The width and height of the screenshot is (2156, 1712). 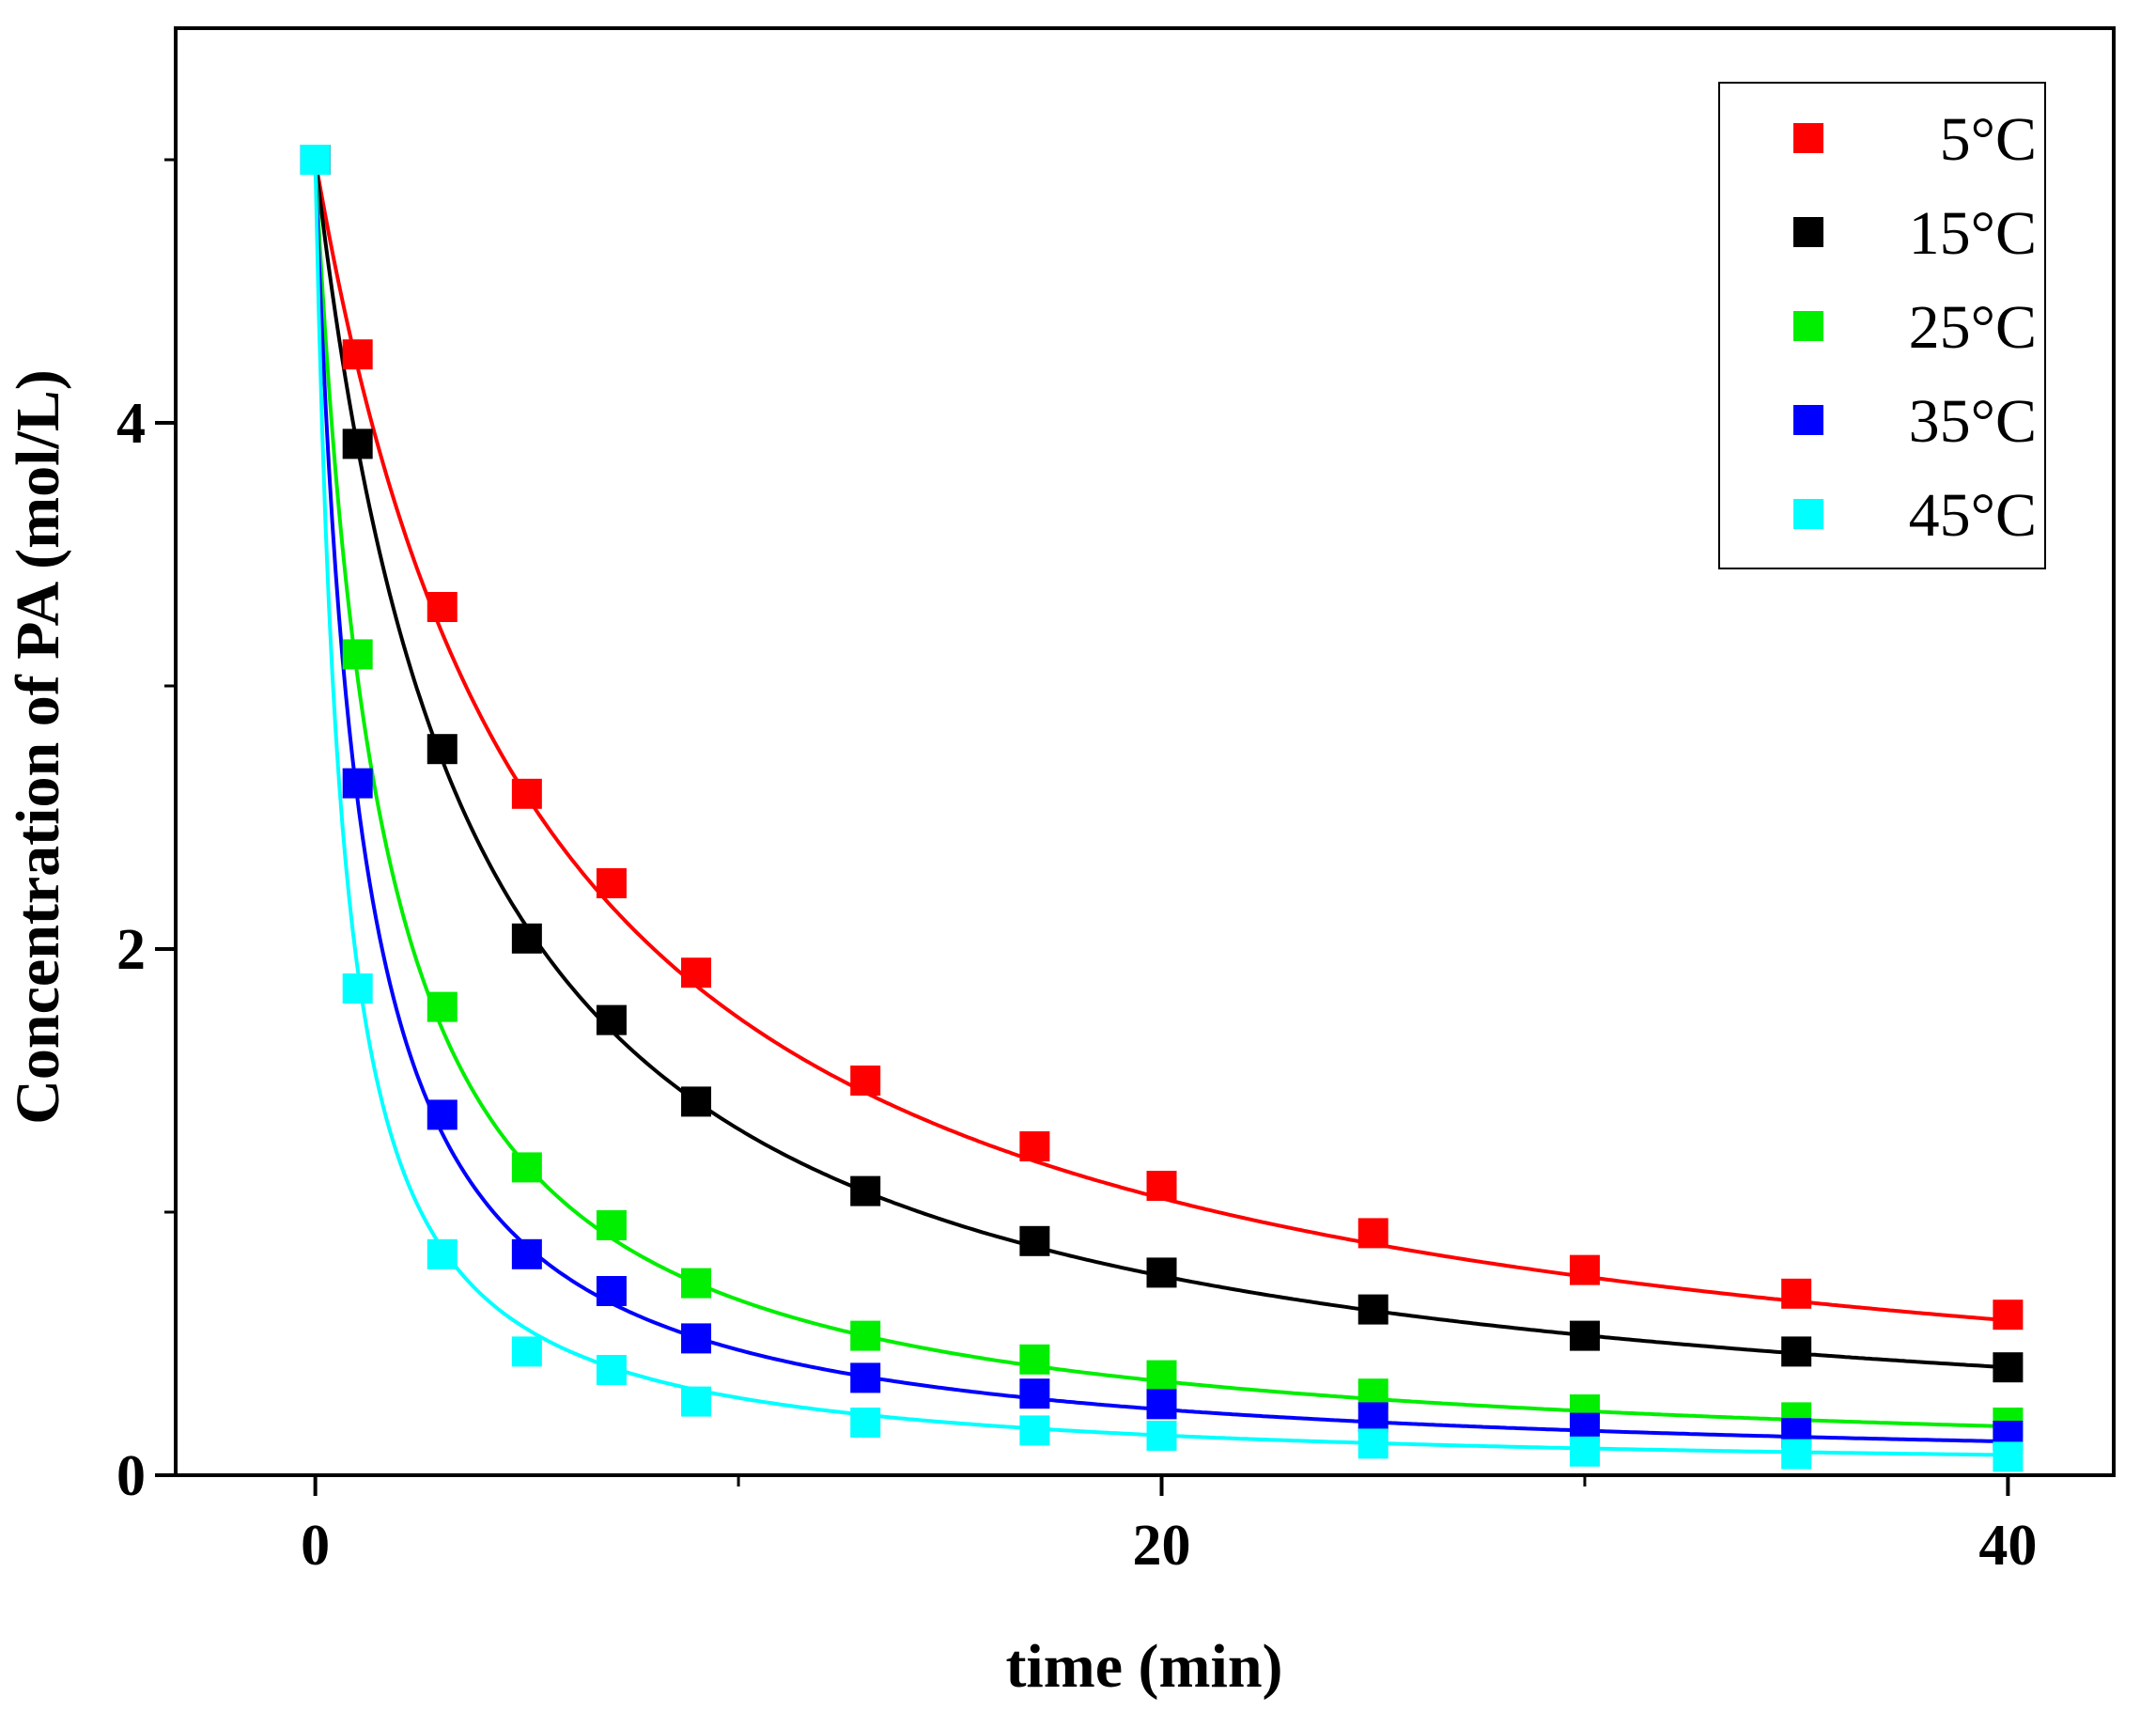 I want to click on legend-label: 35°C, so click(x=1973, y=421).